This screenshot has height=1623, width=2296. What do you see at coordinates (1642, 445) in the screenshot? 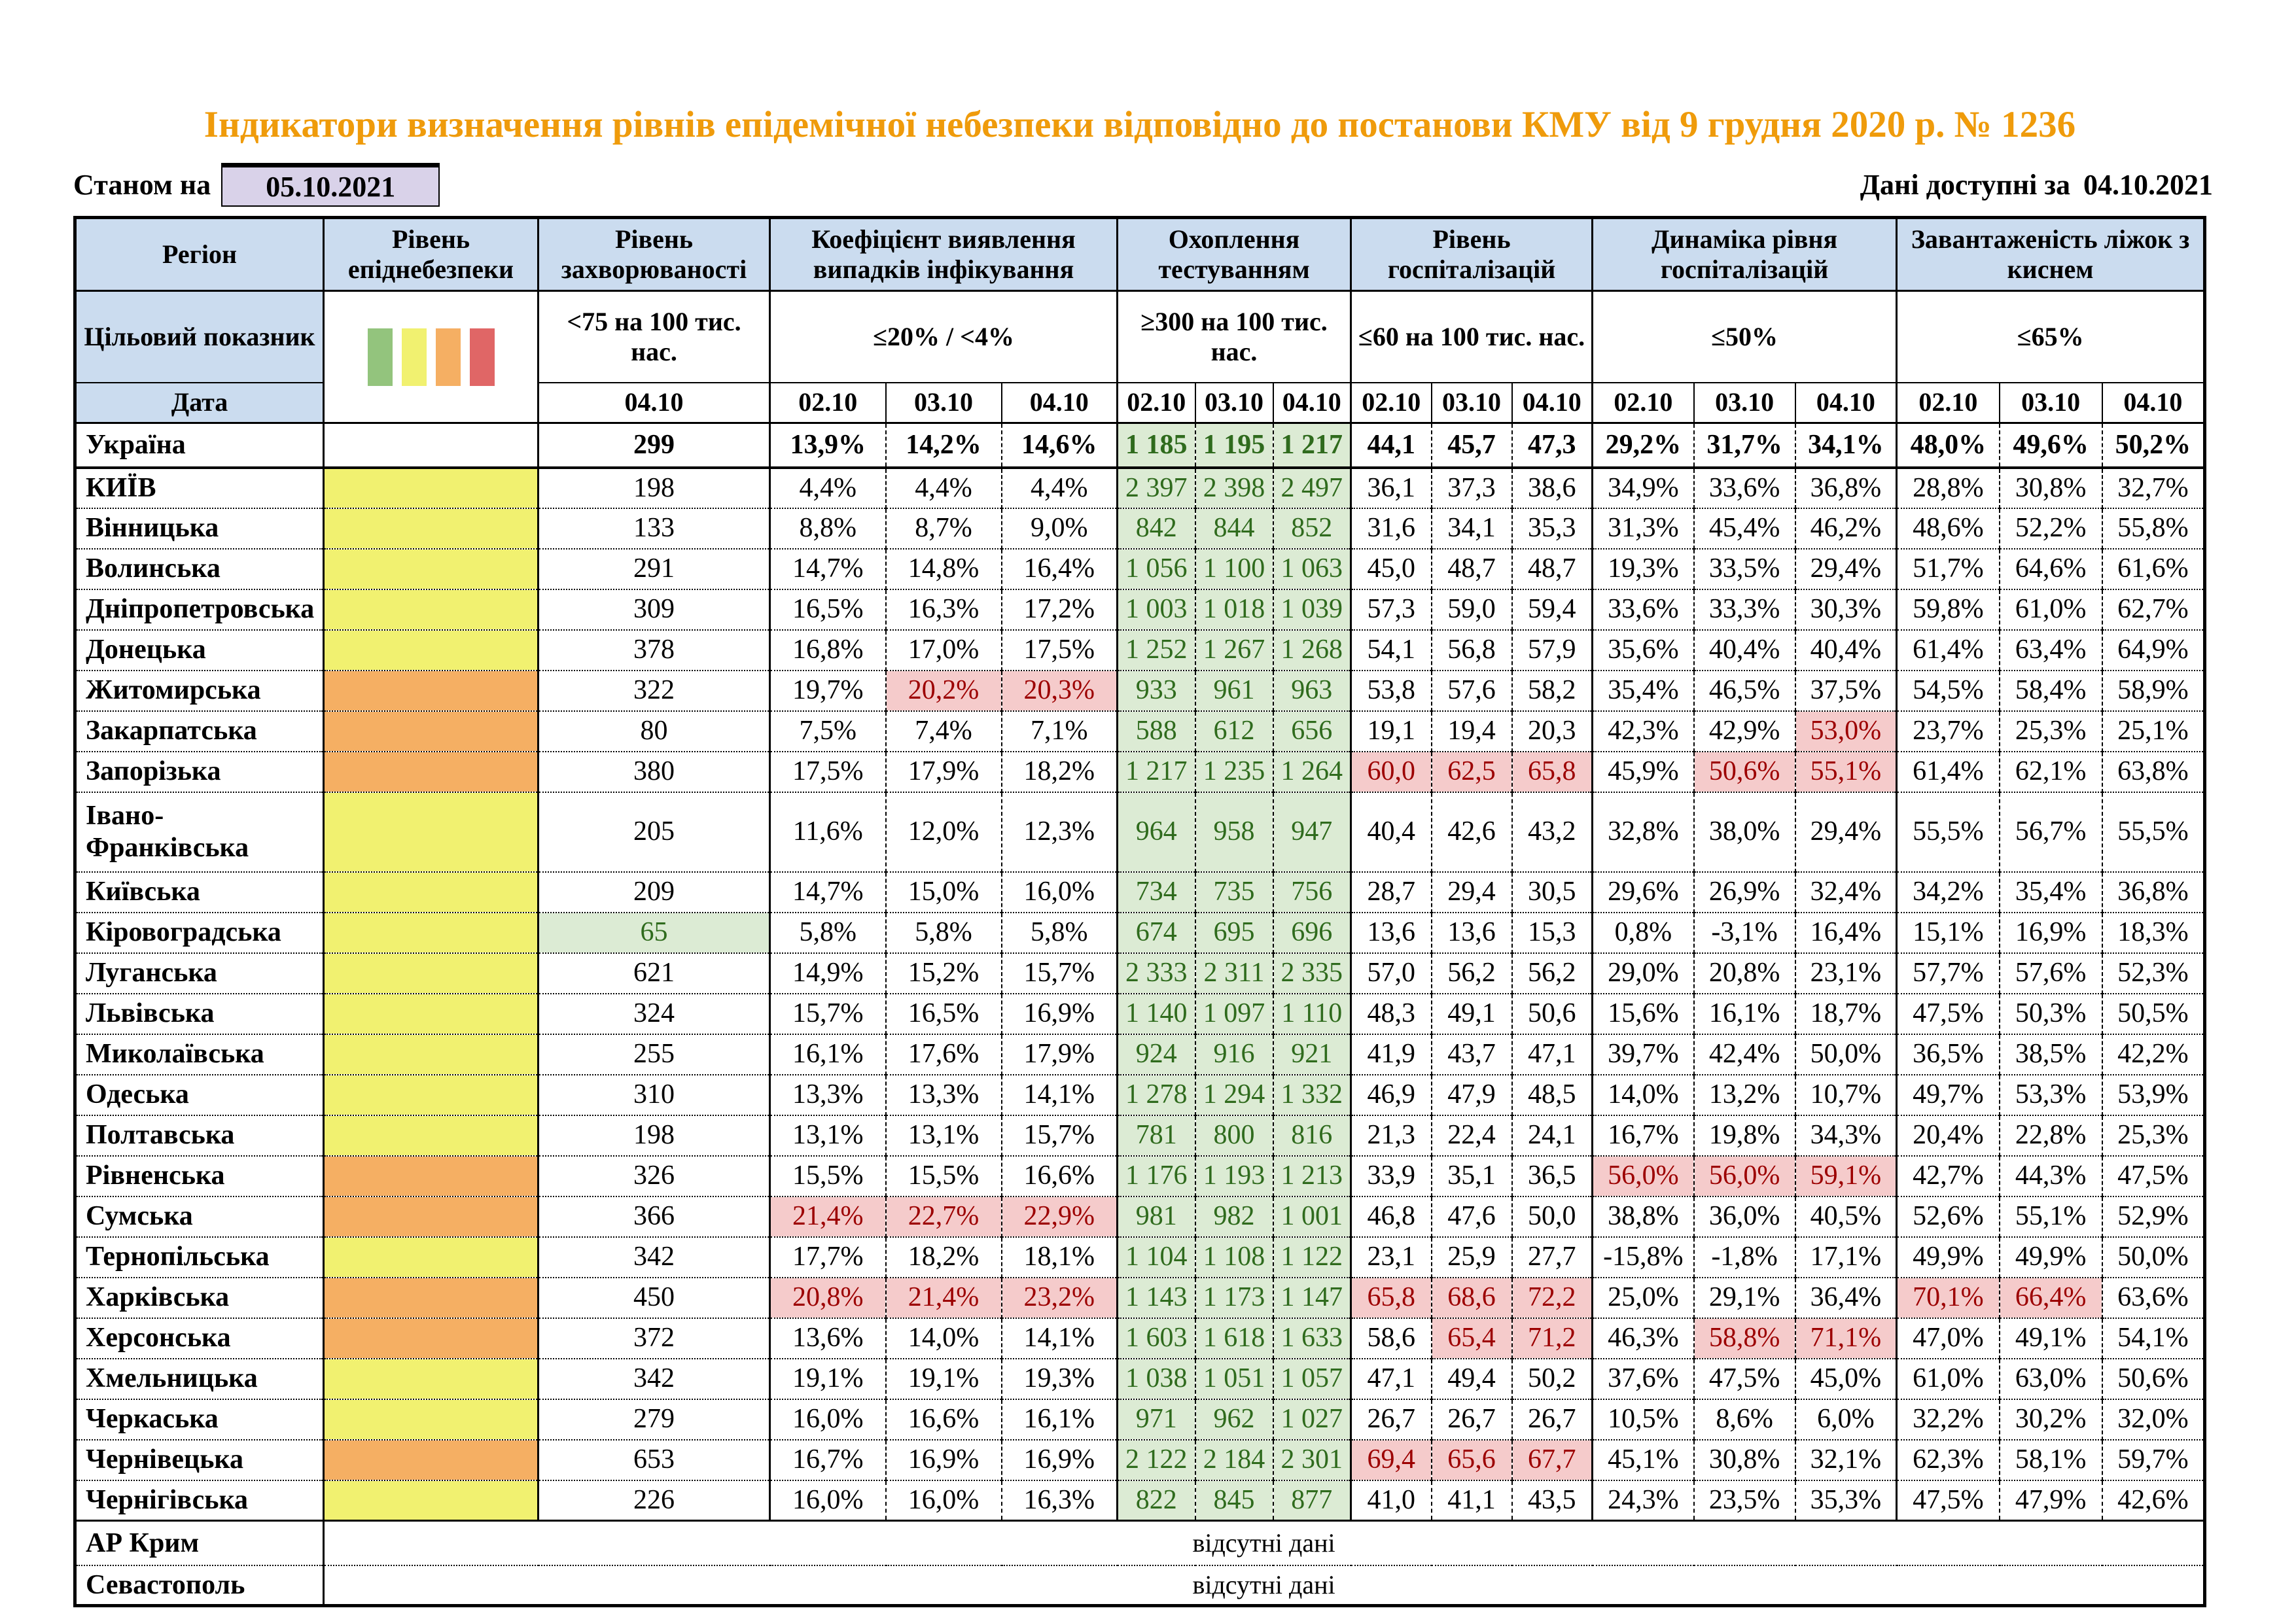
I see `value-cell: 29,2%` at bounding box center [1642, 445].